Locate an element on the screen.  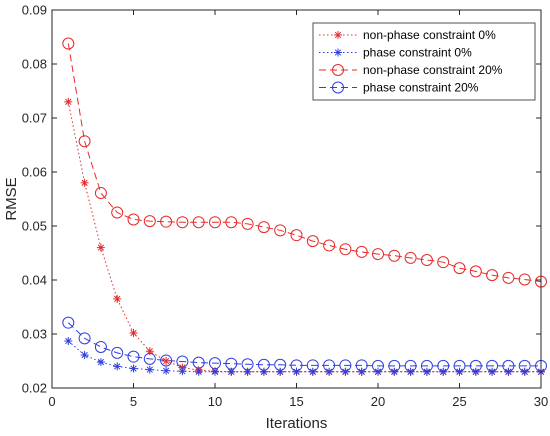
legend-item: phase constraint 0% is located at coordinates (395, 53).